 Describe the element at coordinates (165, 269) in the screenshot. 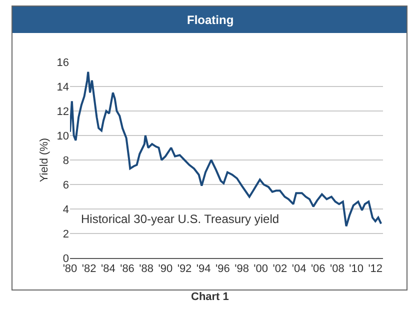

I see `x-tick-label: '90` at that location.